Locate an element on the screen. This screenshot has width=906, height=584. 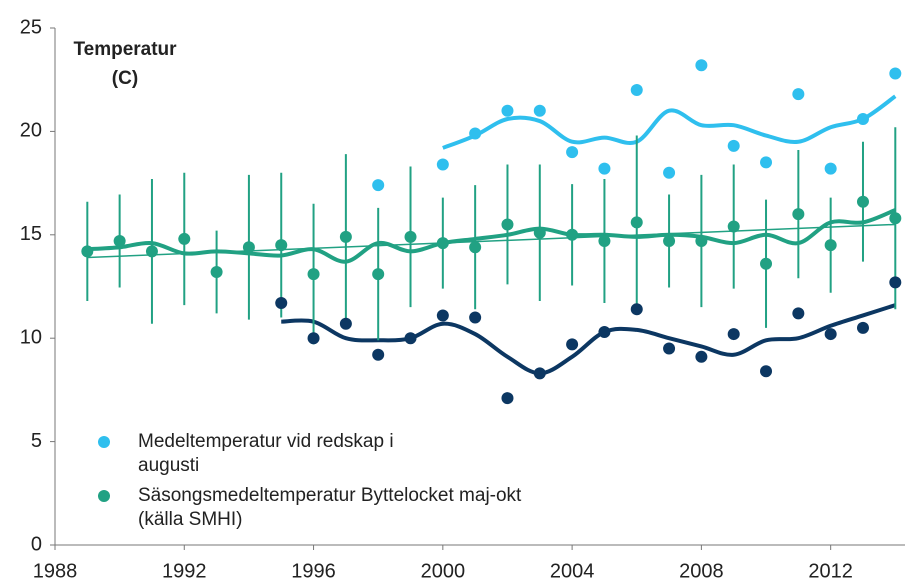
y-tick-label: 15 is located at coordinates (31, 234).